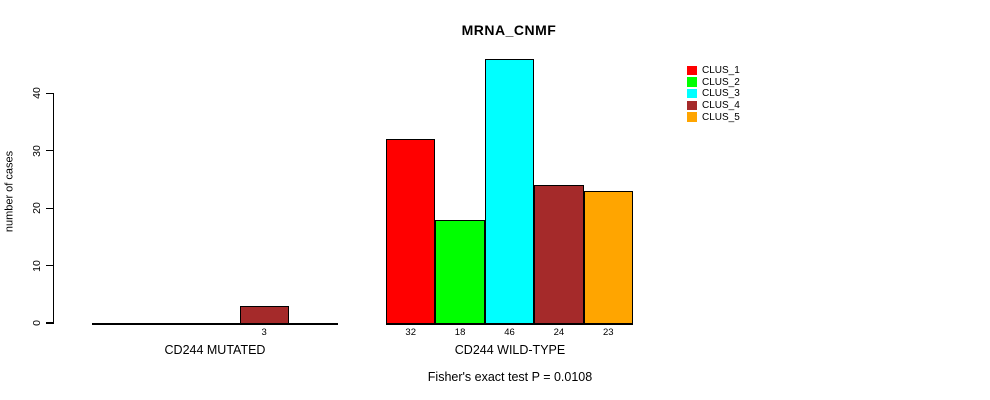 This screenshot has width=990, height=400. What do you see at coordinates (510, 377) in the screenshot?
I see `fisher-test-annotation: Fisher's exact test P = 0.0108` at bounding box center [510, 377].